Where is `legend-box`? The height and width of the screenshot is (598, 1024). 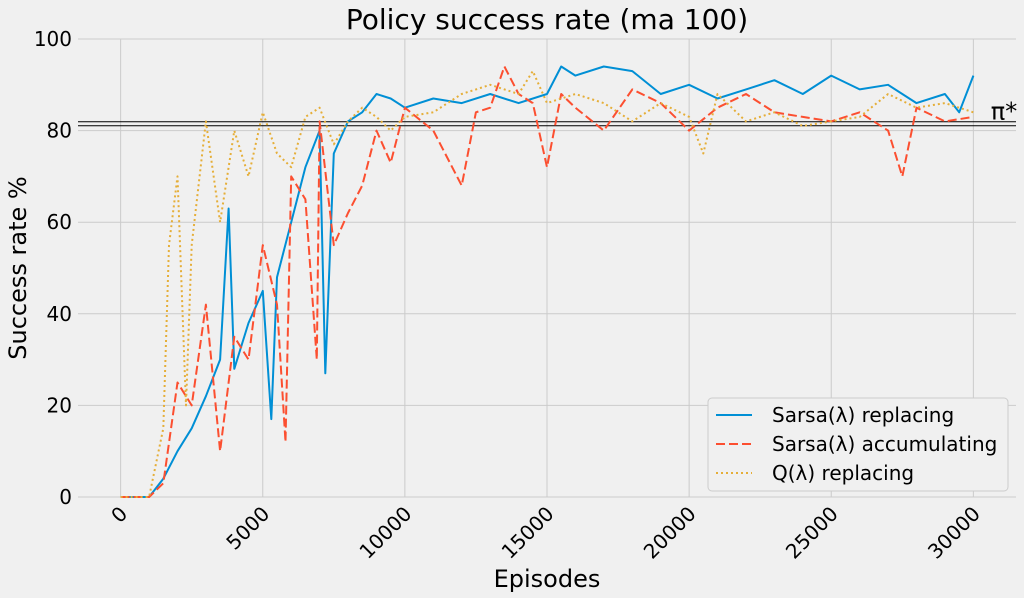
legend-box is located at coordinates (858, 444).